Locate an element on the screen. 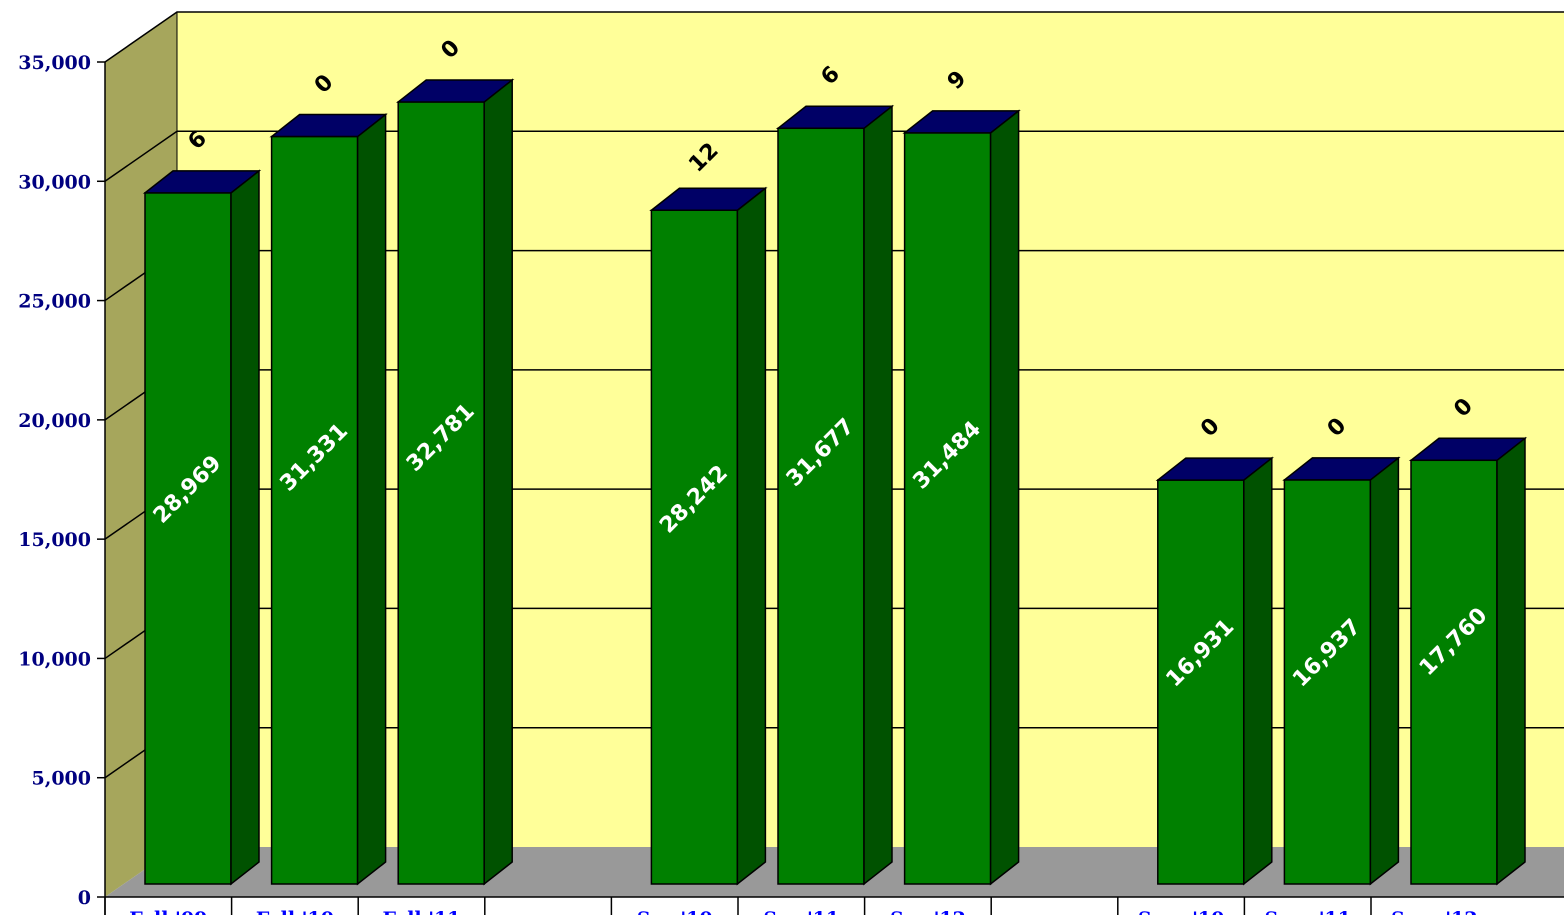  y-tick-label: 20,000 is located at coordinates (54, 421).